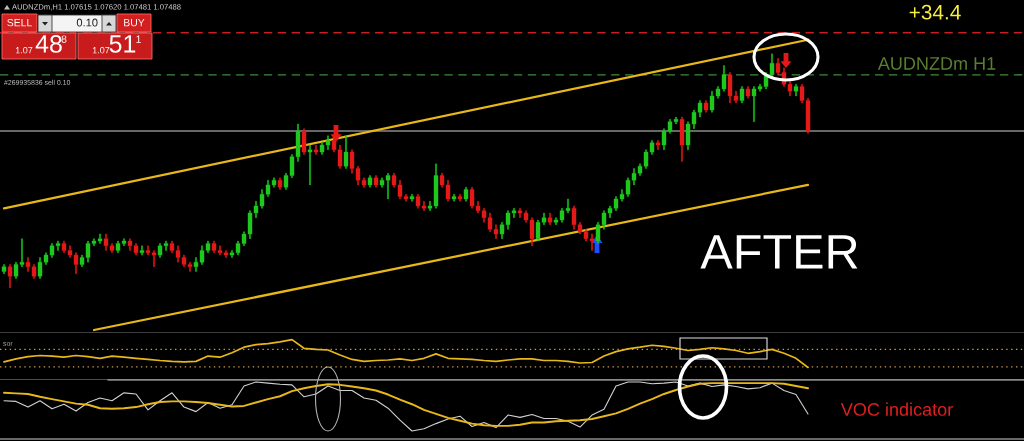 The image size is (1024, 441). I want to click on text: SELL, so click(19, 22).